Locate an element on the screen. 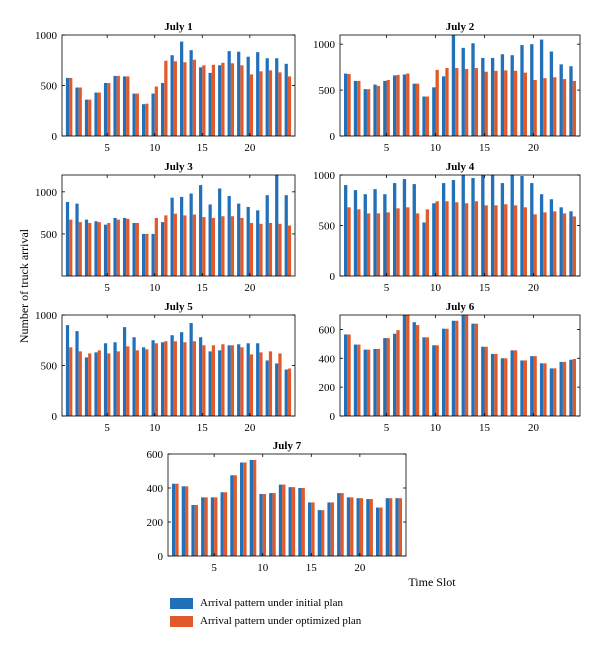 This screenshot has height=645, width=600. y-axis-label: Number of truck arrival is located at coordinates (24, 285).